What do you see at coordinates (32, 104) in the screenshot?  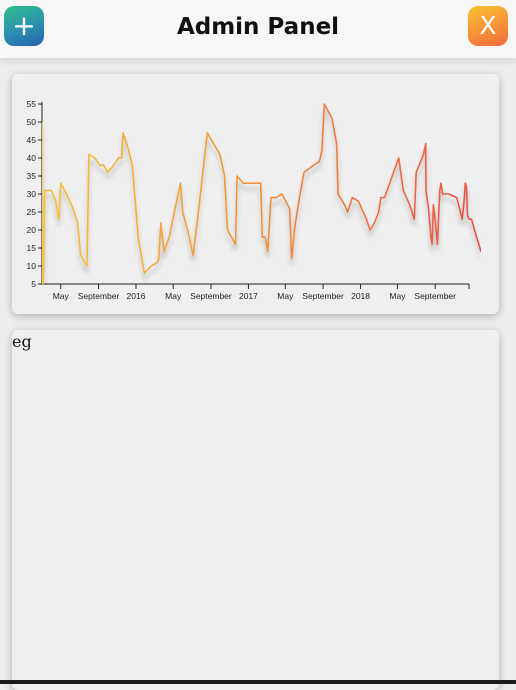 I see `y-tick-label: 55` at bounding box center [32, 104].